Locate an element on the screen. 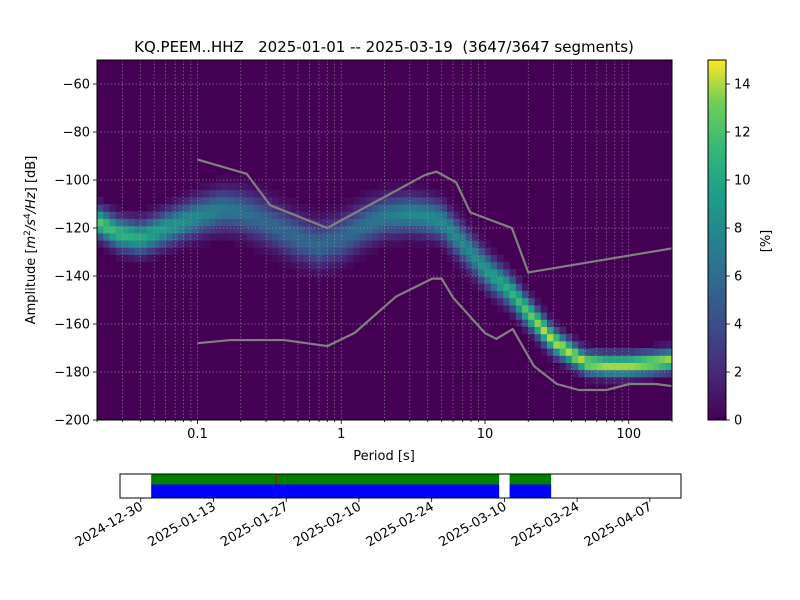  used-segments-span is located at coordinates (530, 479).